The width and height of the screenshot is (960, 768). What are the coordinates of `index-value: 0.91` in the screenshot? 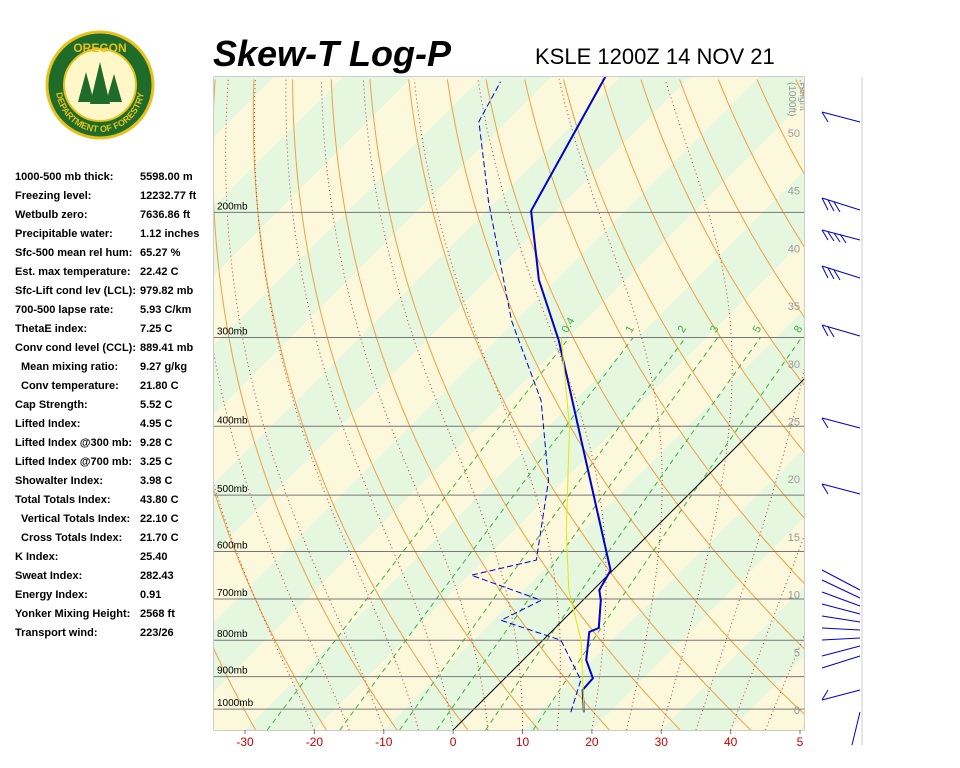 It's located at (150, 595).